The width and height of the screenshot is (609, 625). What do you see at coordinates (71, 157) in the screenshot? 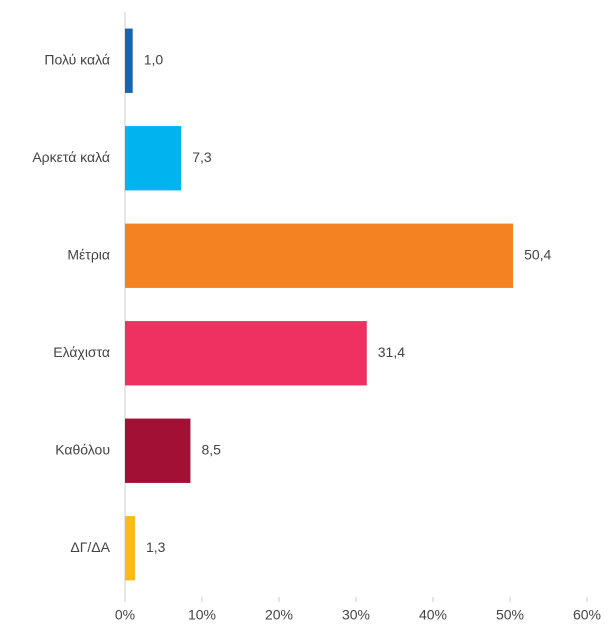
I see `y-tick-label: Αρκετά καλά` at bounding box center [71, 157].